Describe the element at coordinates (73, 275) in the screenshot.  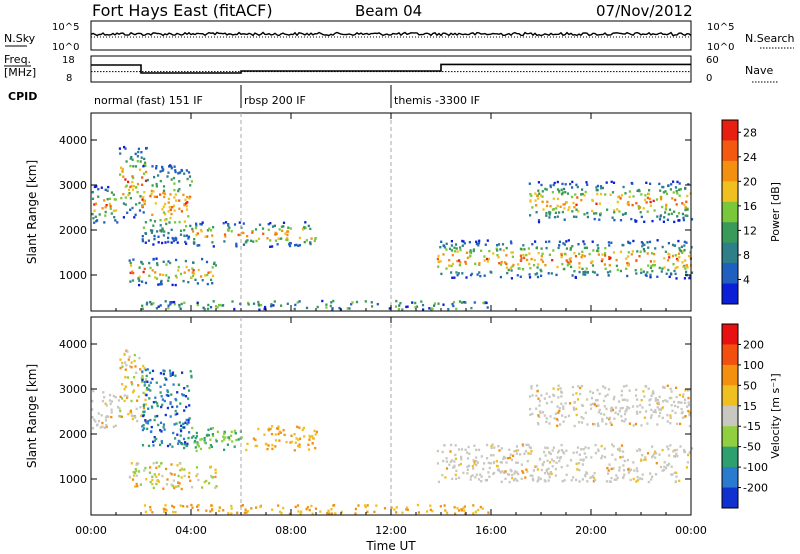
I see `y-tick-label: 1000` at that location.